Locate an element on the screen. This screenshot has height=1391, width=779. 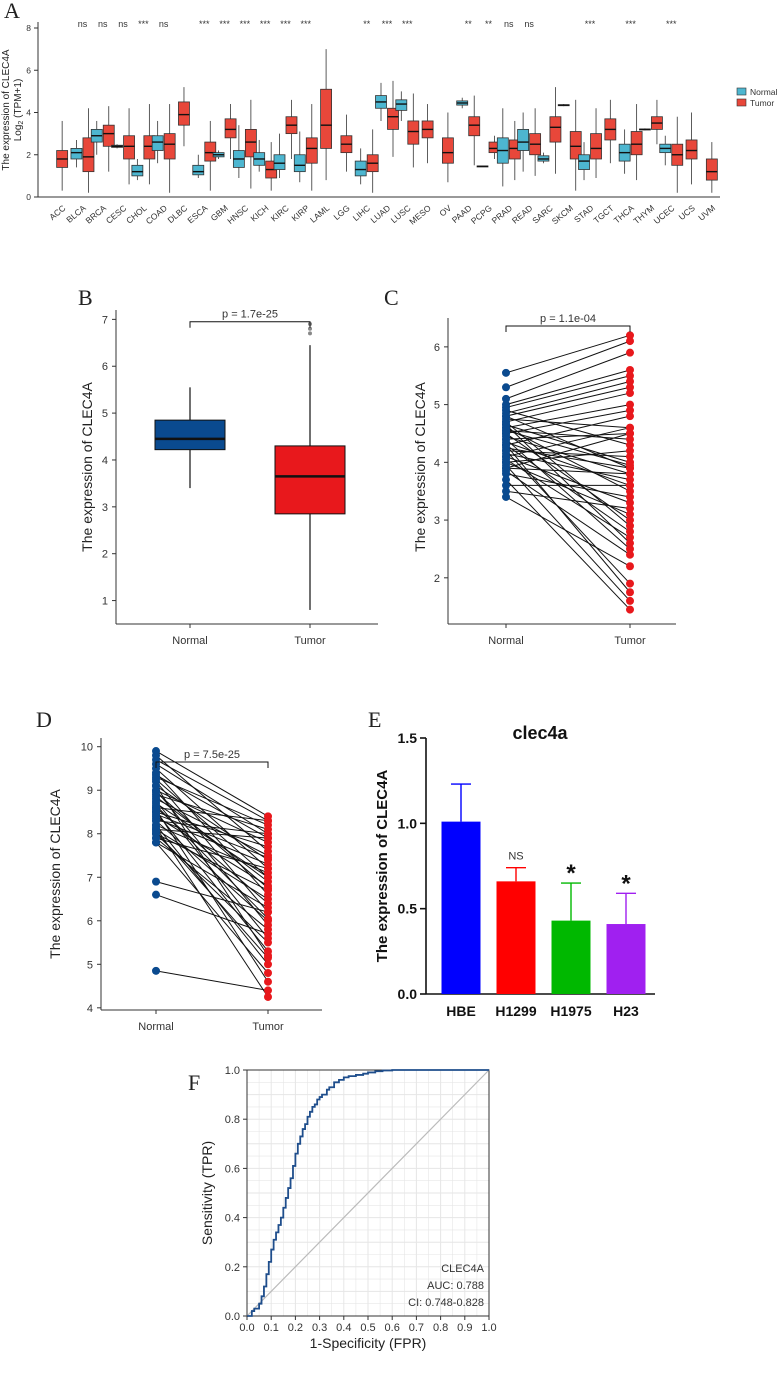
x-tick-label: SARC is located at coordinates (542, 214).